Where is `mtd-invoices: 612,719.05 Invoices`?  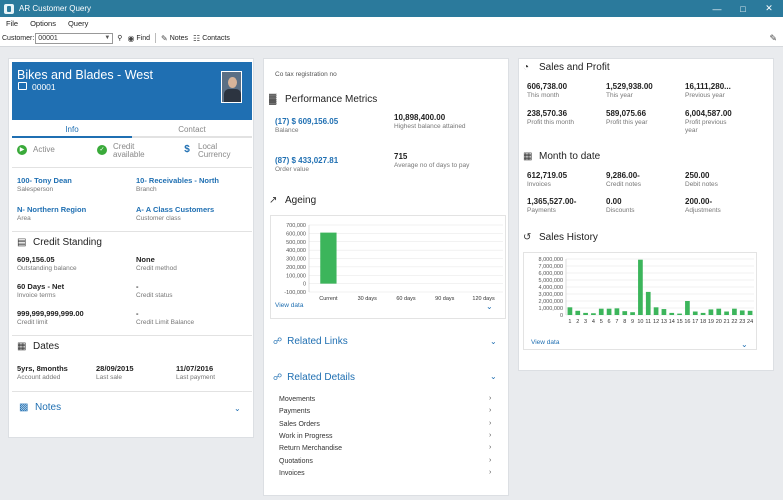
mtd-invoices: 612,719.05 Invoices is located at coordinates (547, 179).